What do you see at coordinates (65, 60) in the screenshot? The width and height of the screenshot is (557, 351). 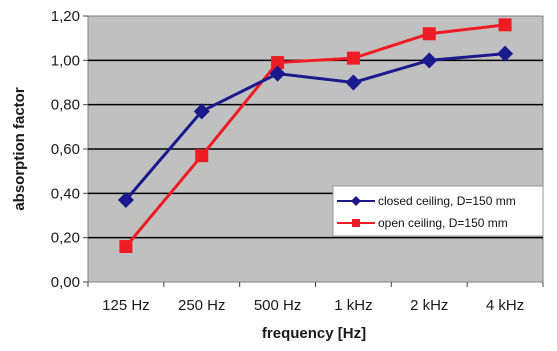 I see `y-tick-label: 1,00` at bounding box center [65, 60].